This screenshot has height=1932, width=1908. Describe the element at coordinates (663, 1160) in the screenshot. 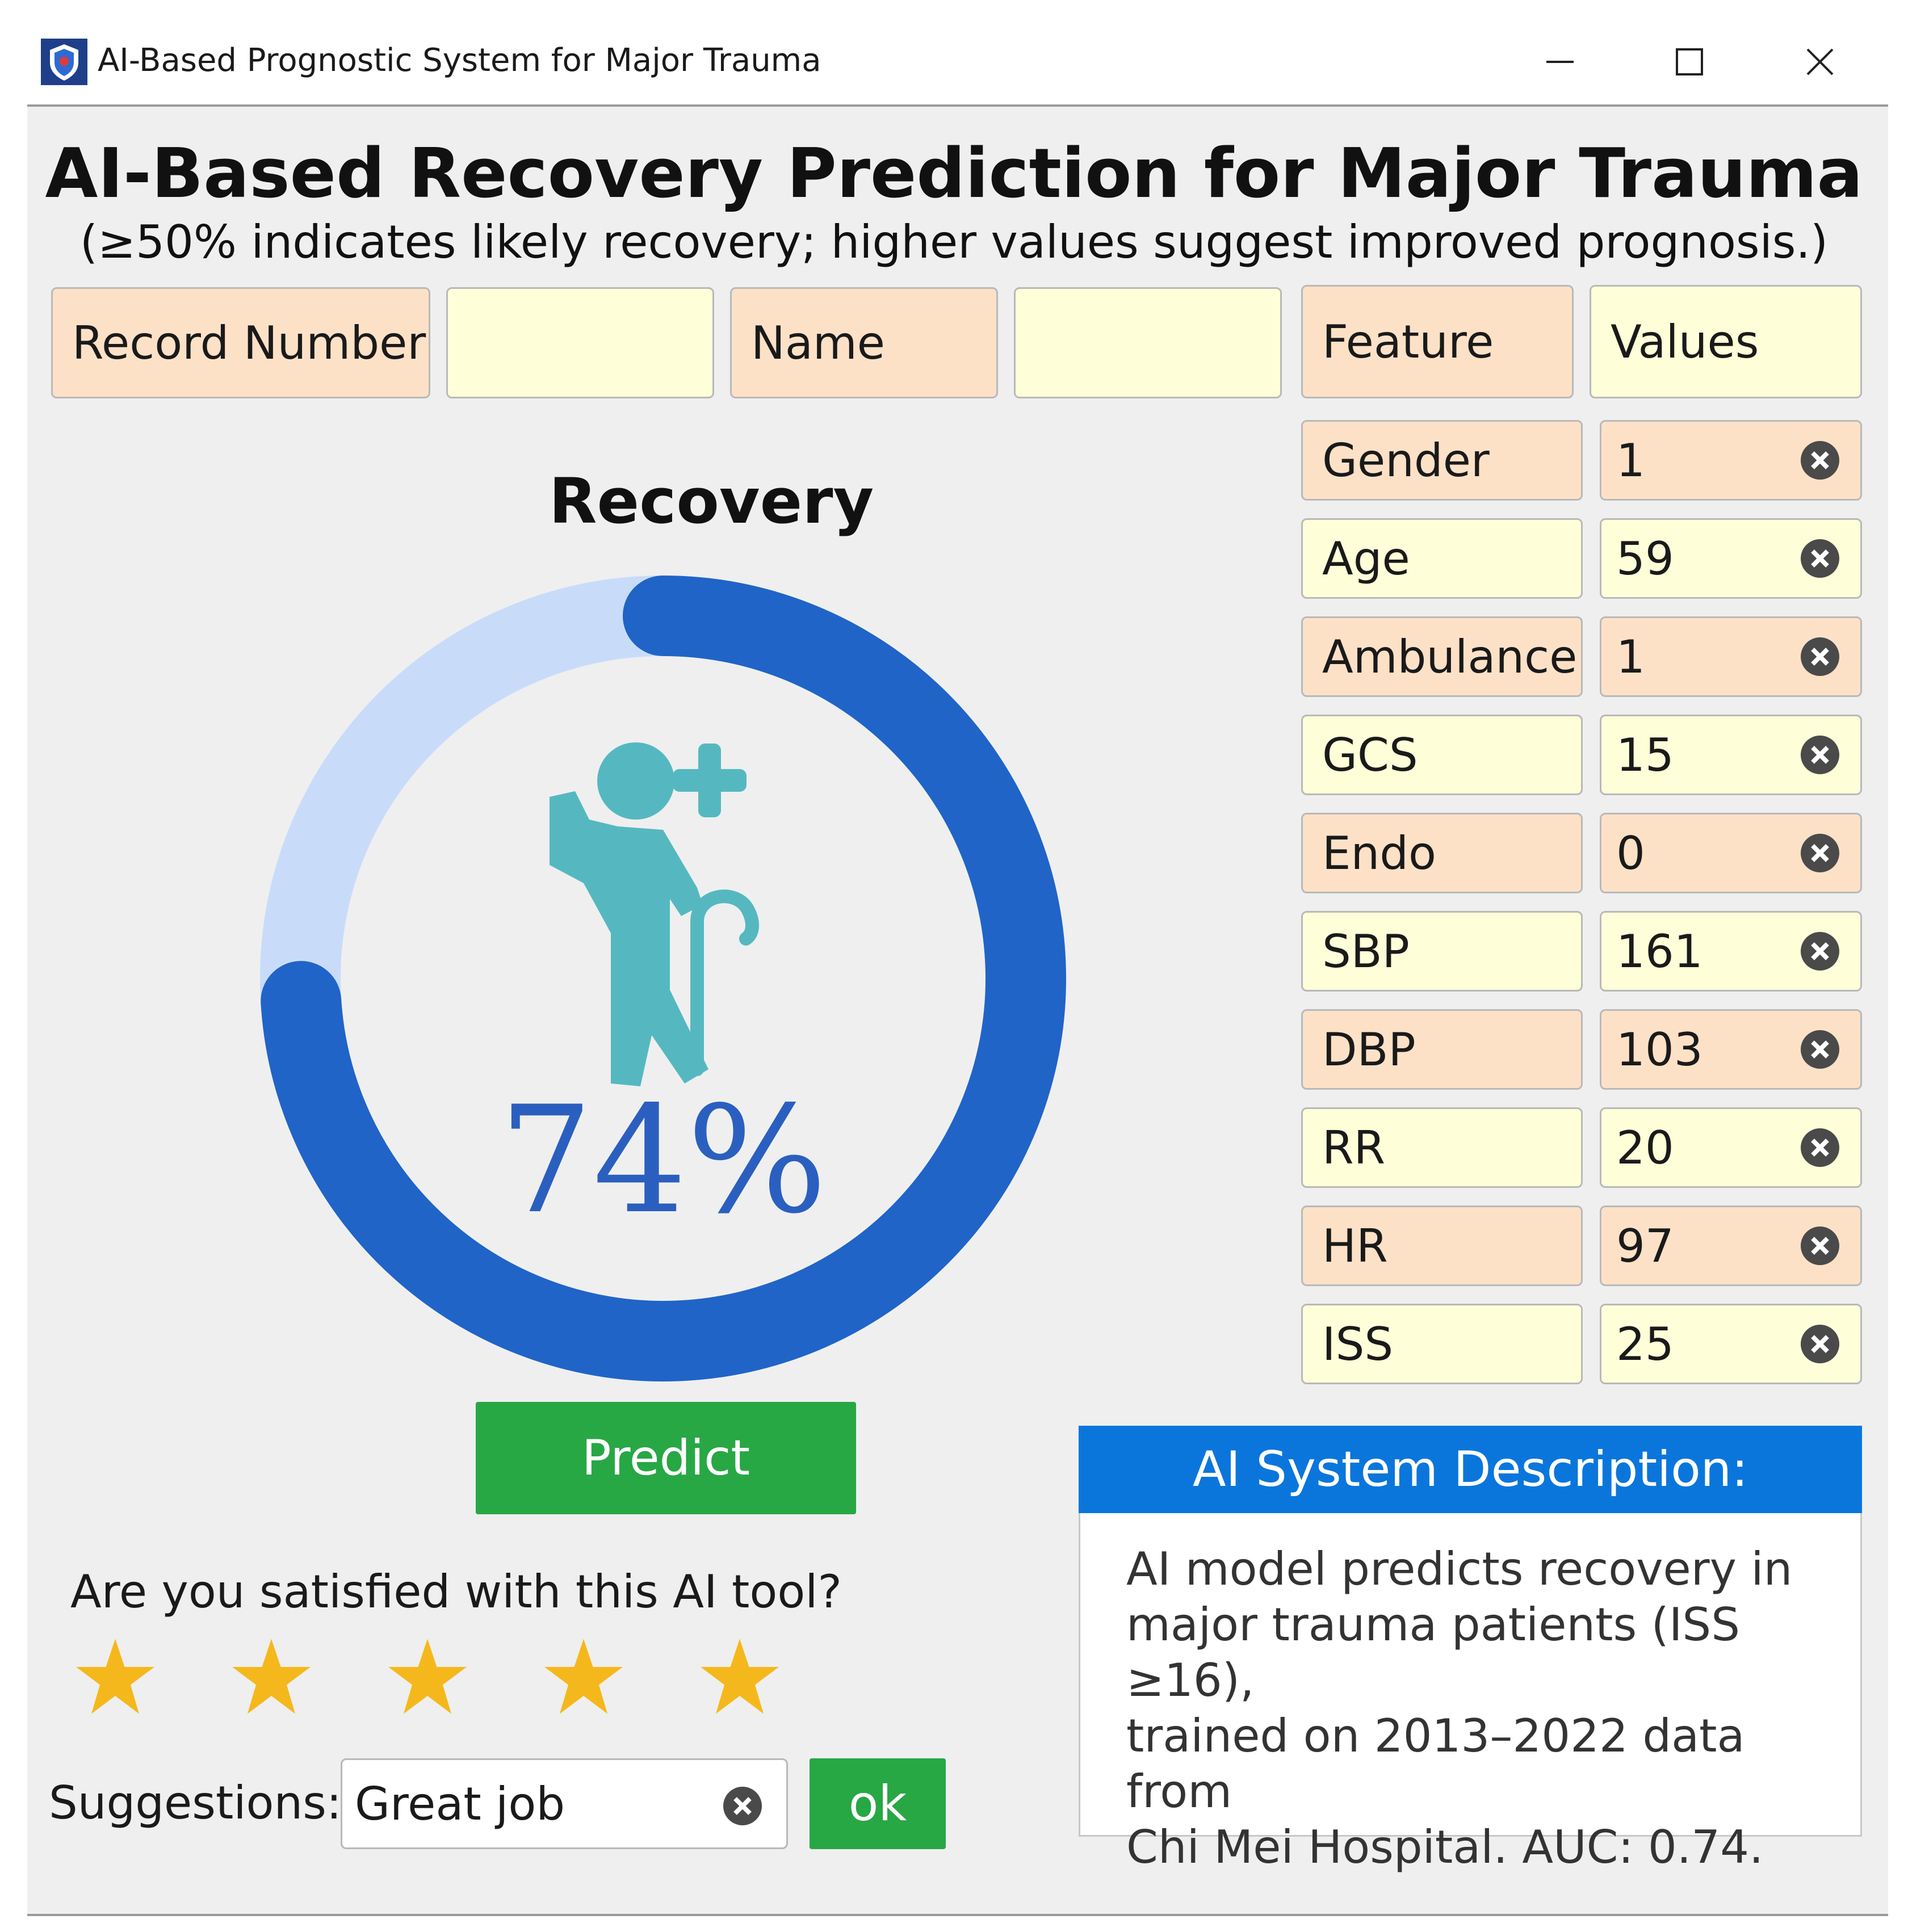

I see `recovery-percent: 74%` at that location.